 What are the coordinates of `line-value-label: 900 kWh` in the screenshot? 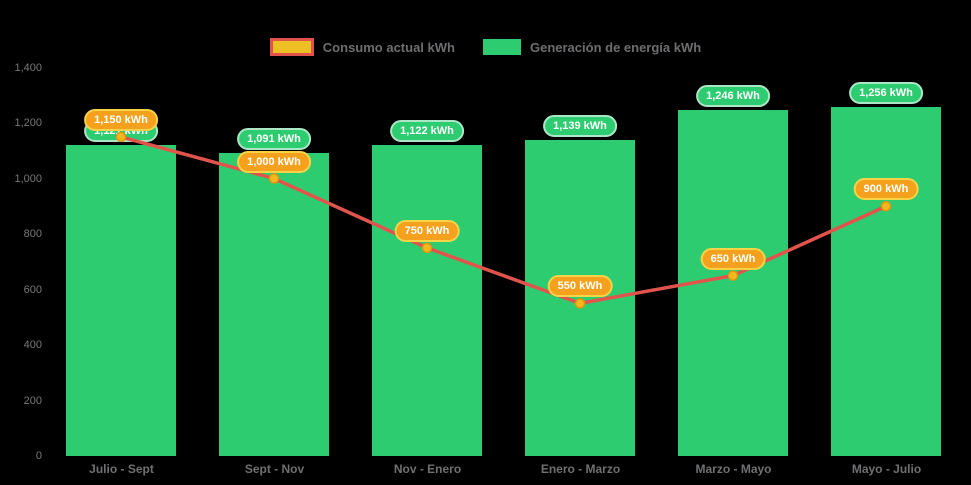 It's located at (886, 189).